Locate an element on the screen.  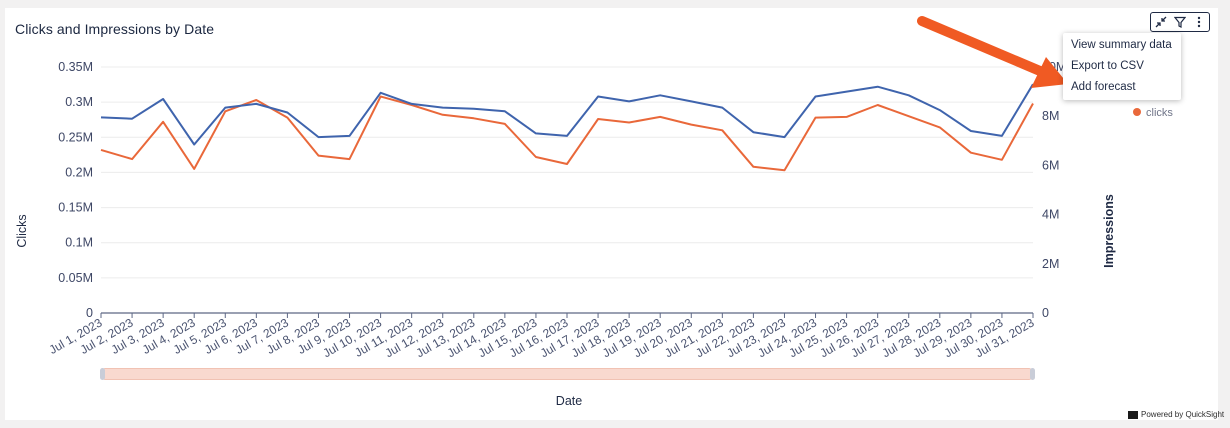
y-tick-left: 0 is located at coordinates (89, 313).